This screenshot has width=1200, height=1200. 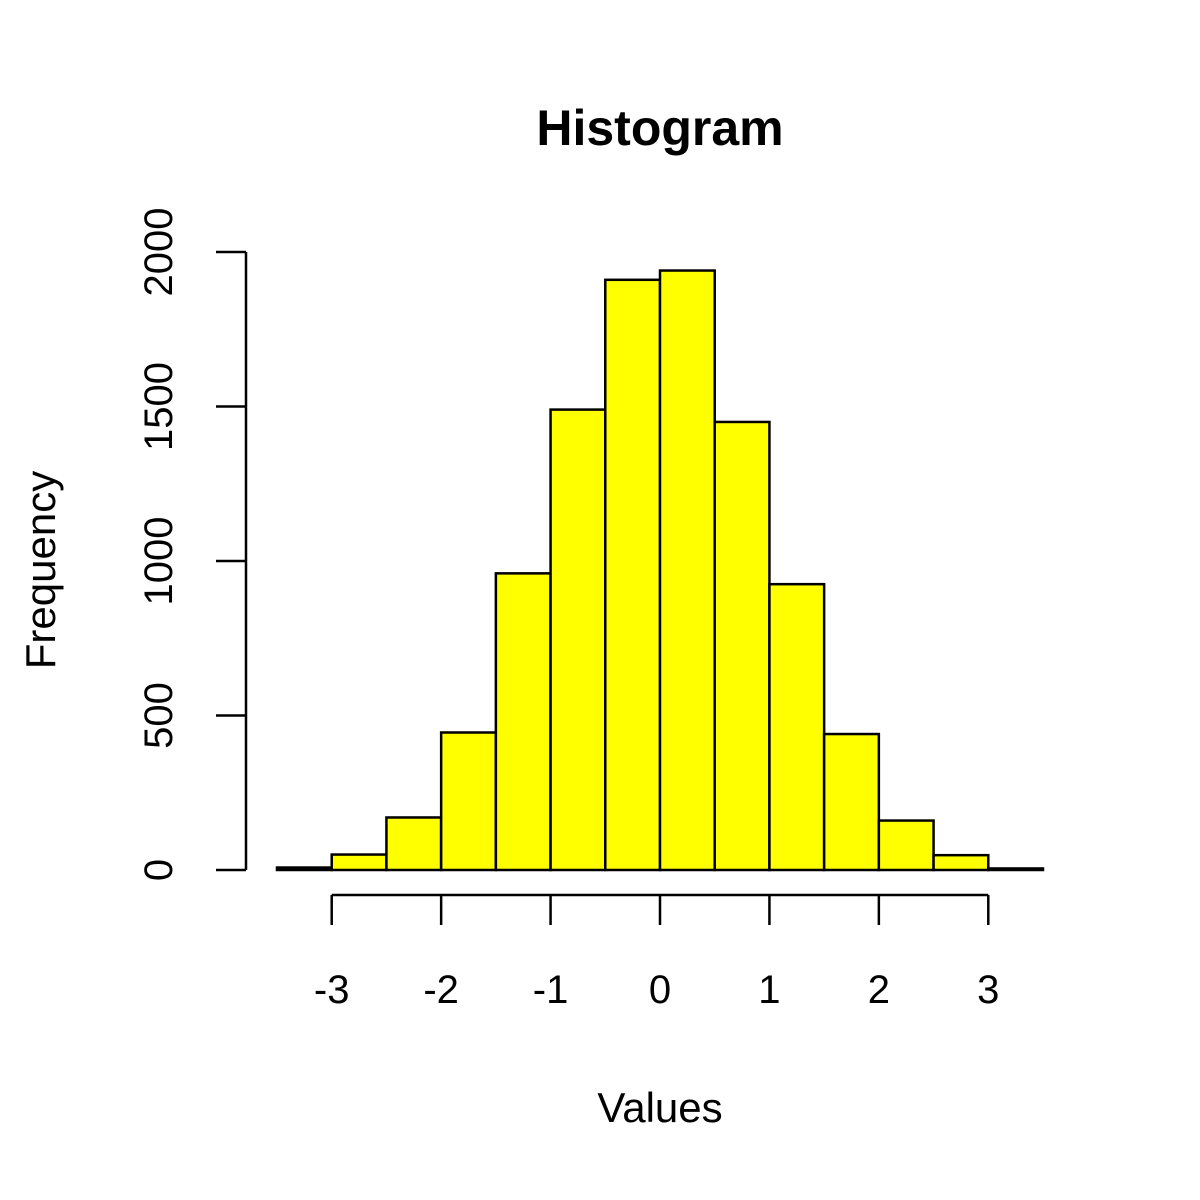 What do you see at coordinates (551, 990) in the screenshot?
I see `x-tick-label: -1` at bounding box center [551, 990].